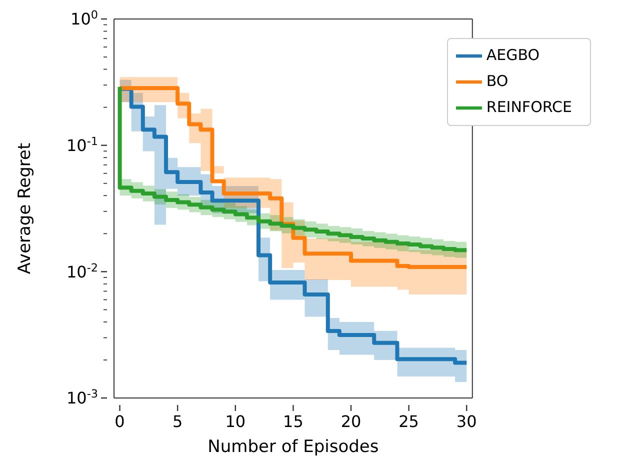 The height and width of the screenshot is (472, 639). I want to click on y-tick-label: 10$^{-1}$, so click(82, 144).